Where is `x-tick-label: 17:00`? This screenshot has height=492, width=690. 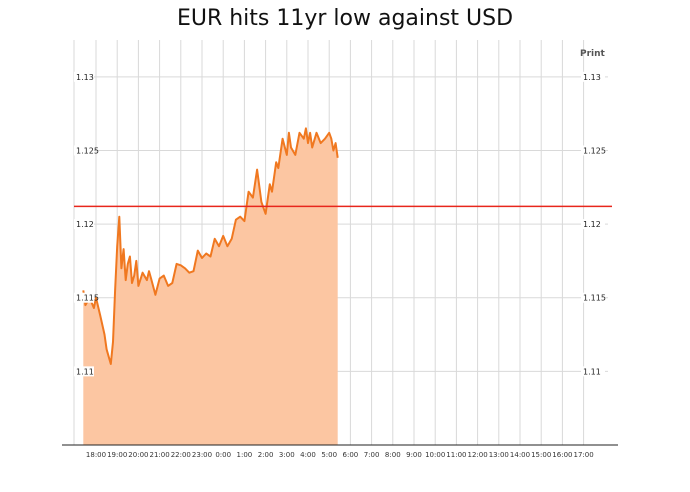
x-tick-label: 17:00 is located at coordinates (584, 455).